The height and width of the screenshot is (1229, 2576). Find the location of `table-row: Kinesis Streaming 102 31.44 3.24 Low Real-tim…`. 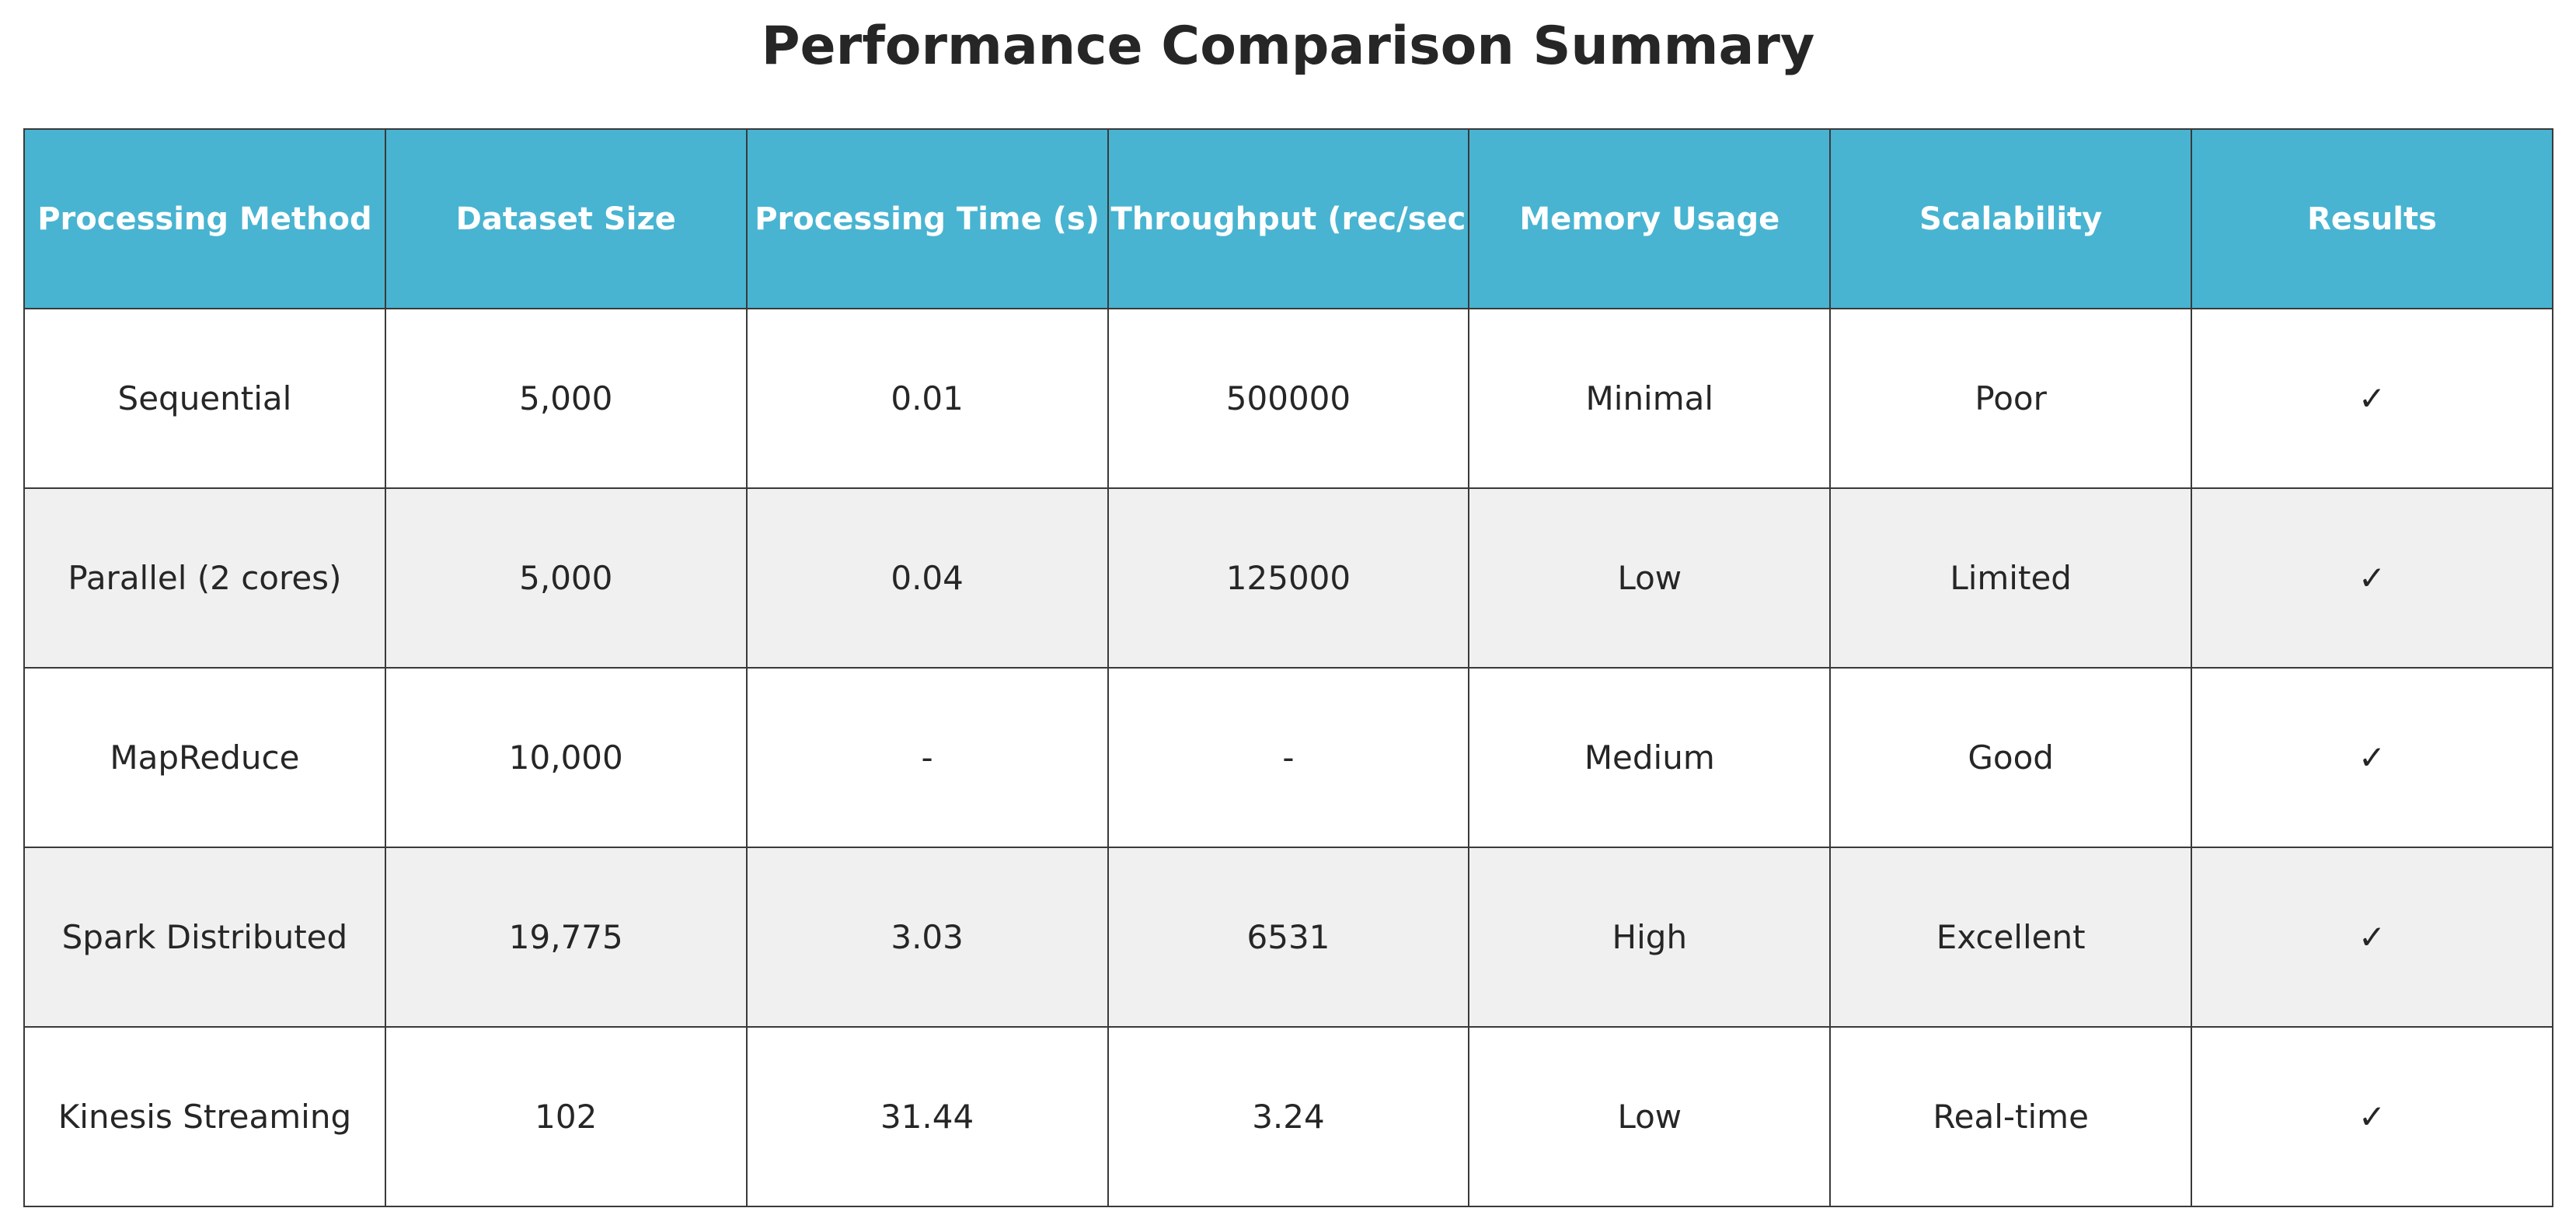

table-row: Kinesis Streaming 102 31.44 3.24 Low Real-tim… is located at coordinates (1288, 1116).